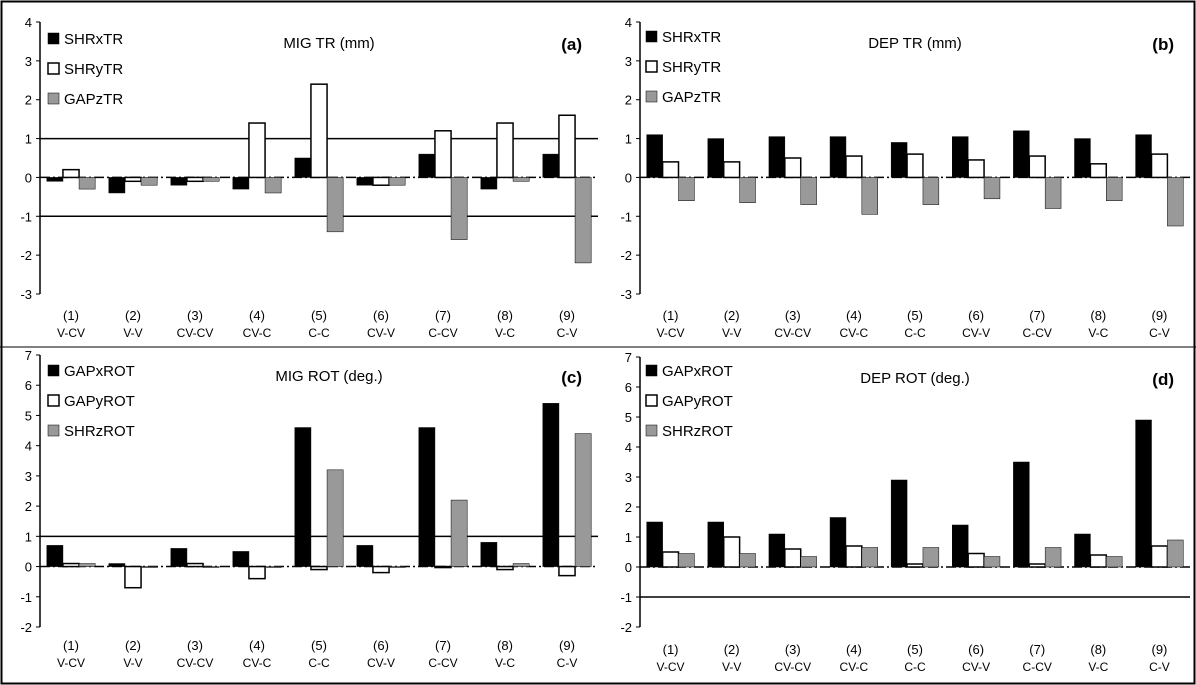  Describe the element at coordinates (567, 315) in the screenshot. I see `category-label: (9)` at that location.